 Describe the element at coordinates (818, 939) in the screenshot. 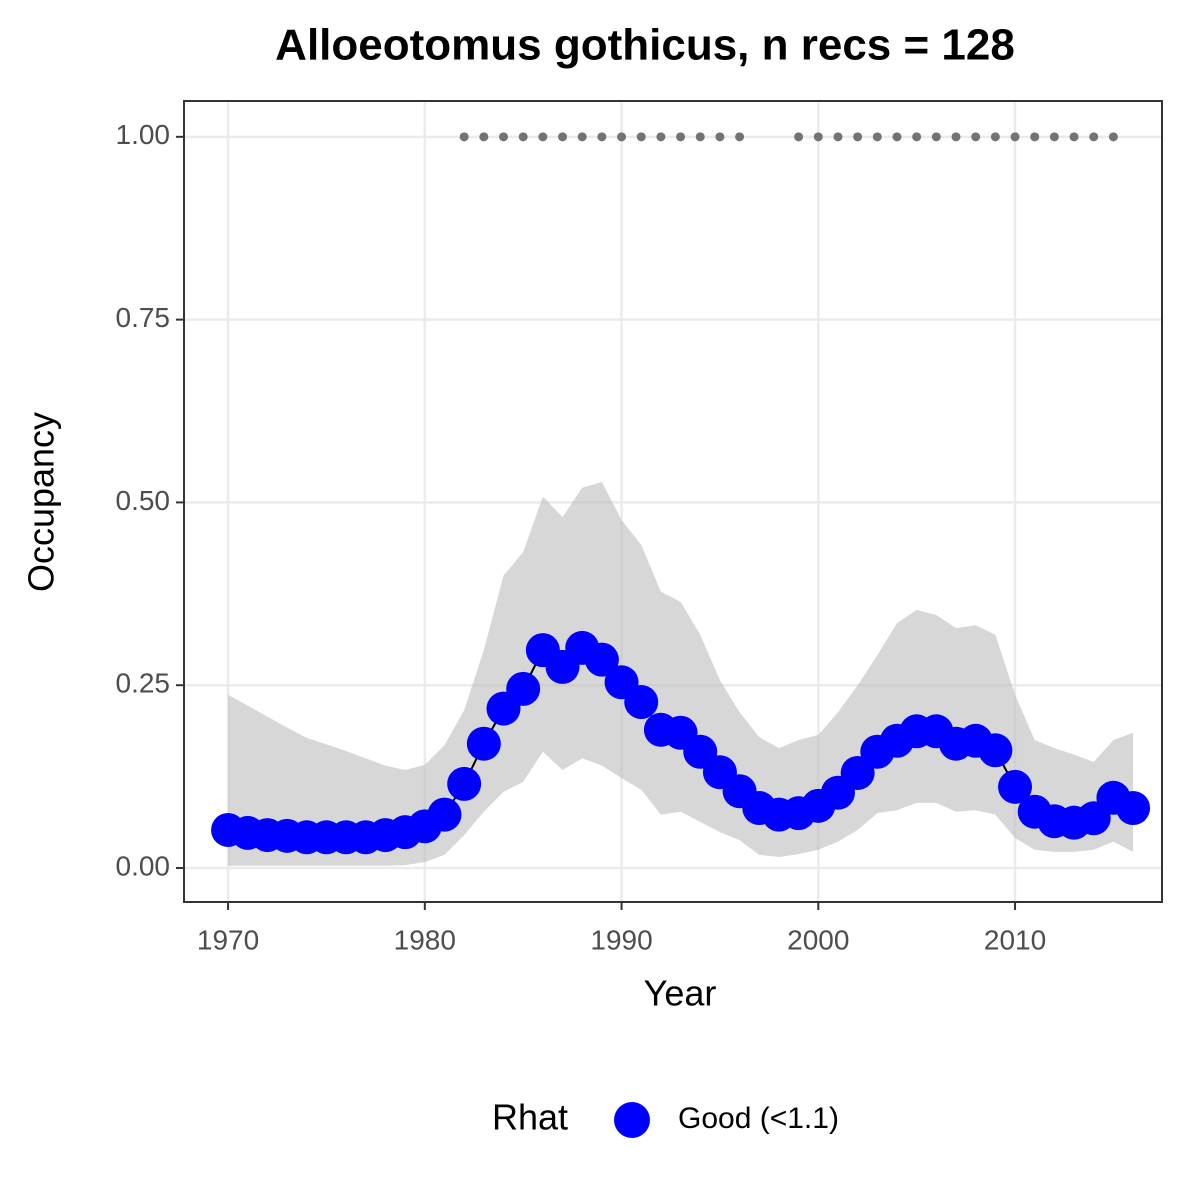

I see `x-tick-label: 2000` at that location.